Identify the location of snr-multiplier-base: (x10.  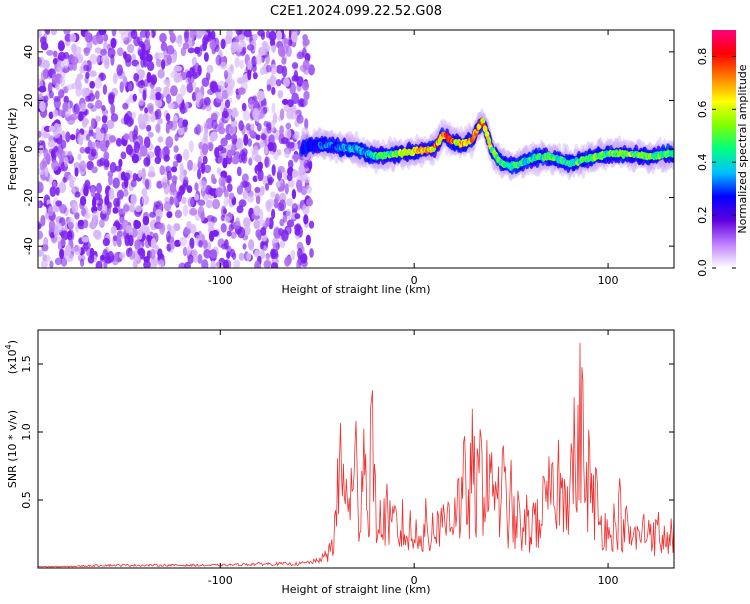
(12, 361).